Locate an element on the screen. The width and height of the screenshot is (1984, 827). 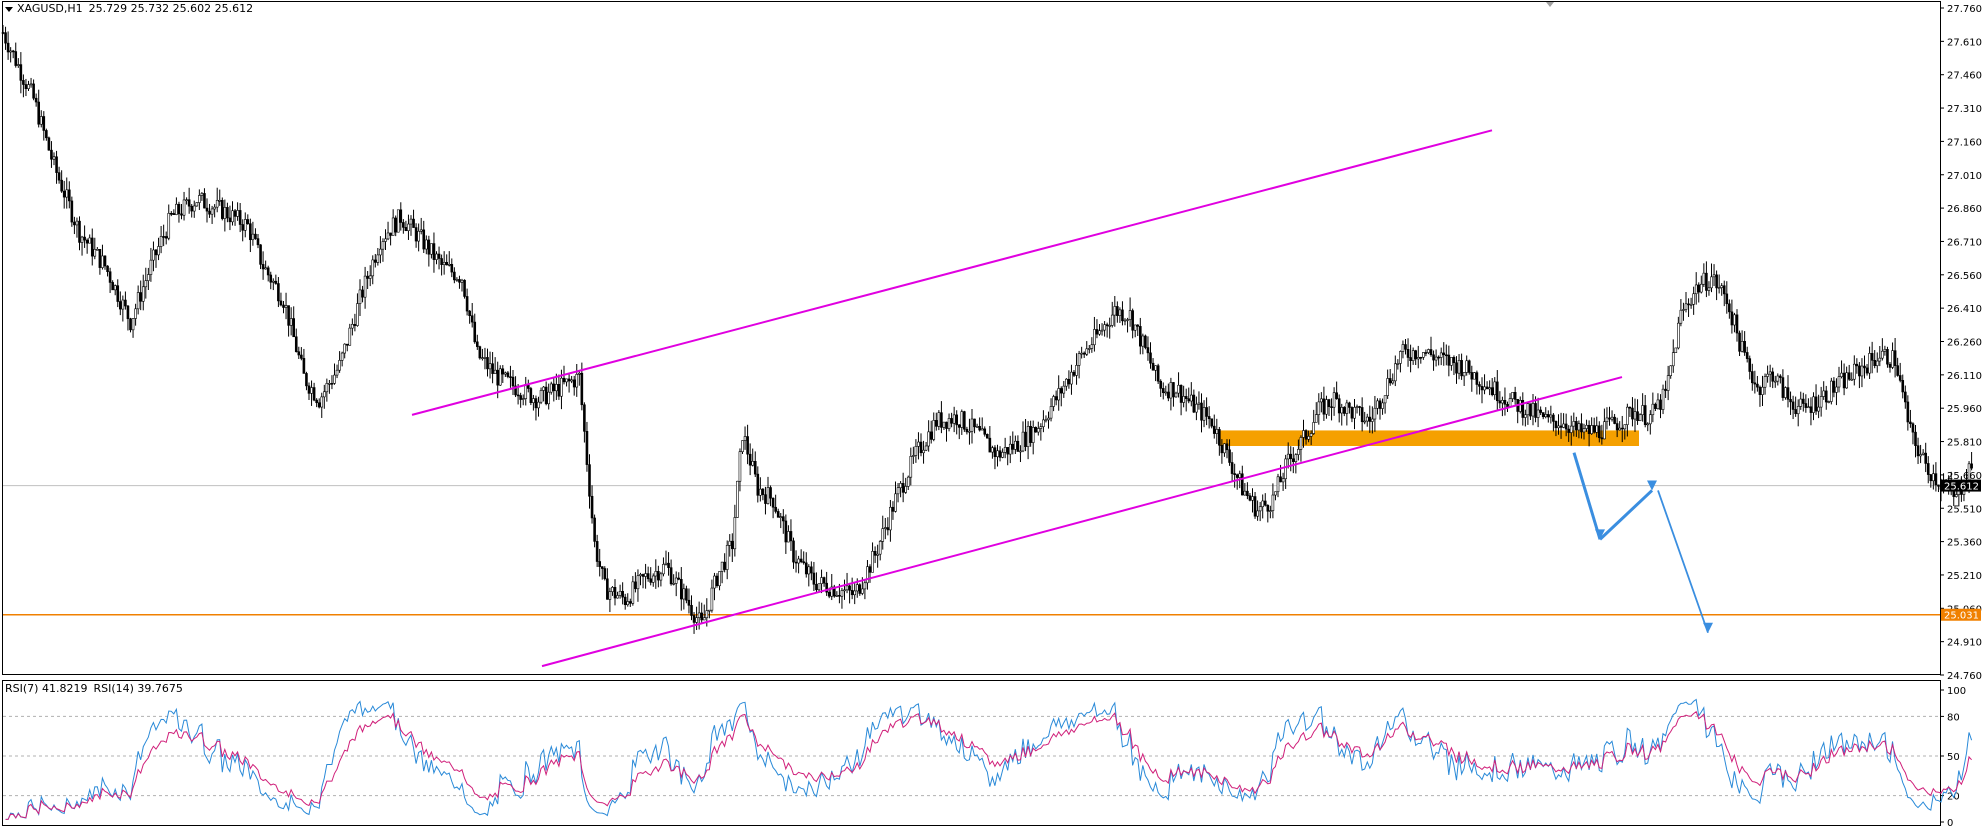
rsi-tick-label: 50 is located at coordinates (1953, 757).